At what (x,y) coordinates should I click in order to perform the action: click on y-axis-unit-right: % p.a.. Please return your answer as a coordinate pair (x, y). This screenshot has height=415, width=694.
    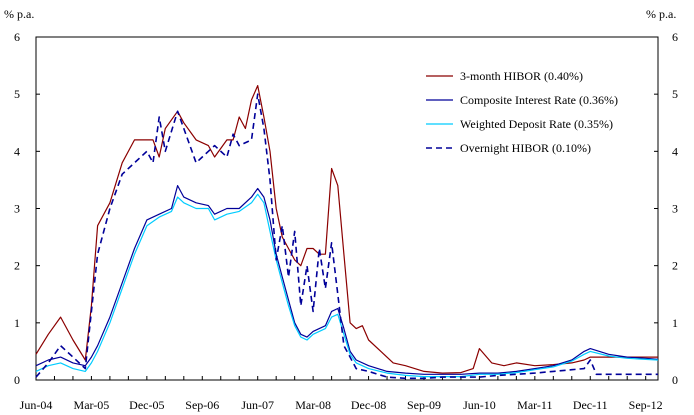
    Looking at the image, I should click on (661, 14).